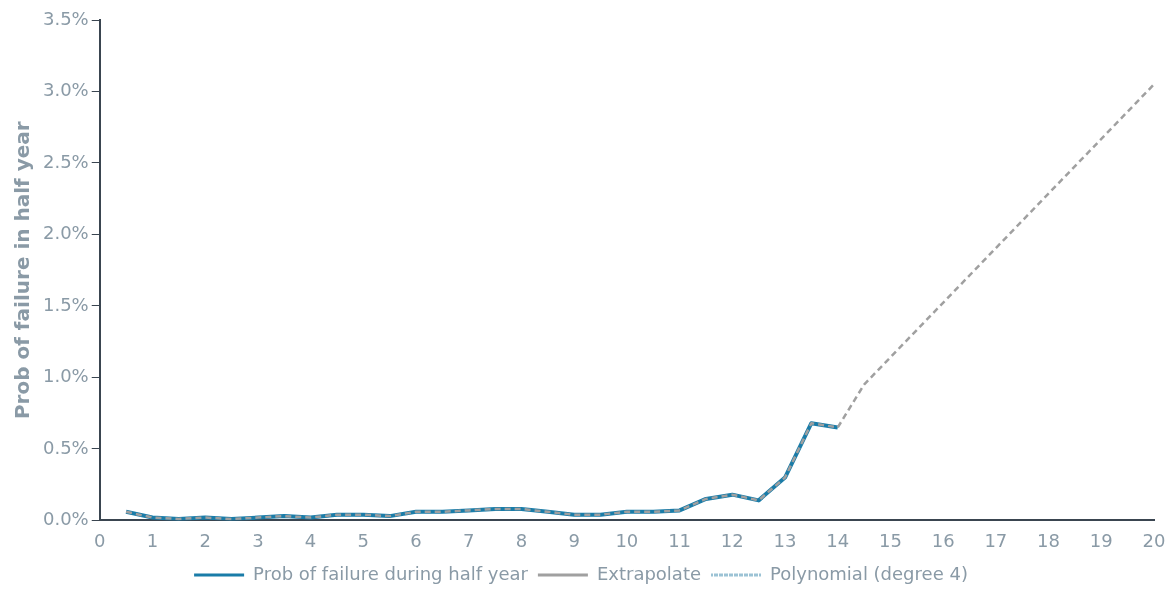 The image size is (1170, 594). I want to click on x-tick-label: 15, so click(890, 540).